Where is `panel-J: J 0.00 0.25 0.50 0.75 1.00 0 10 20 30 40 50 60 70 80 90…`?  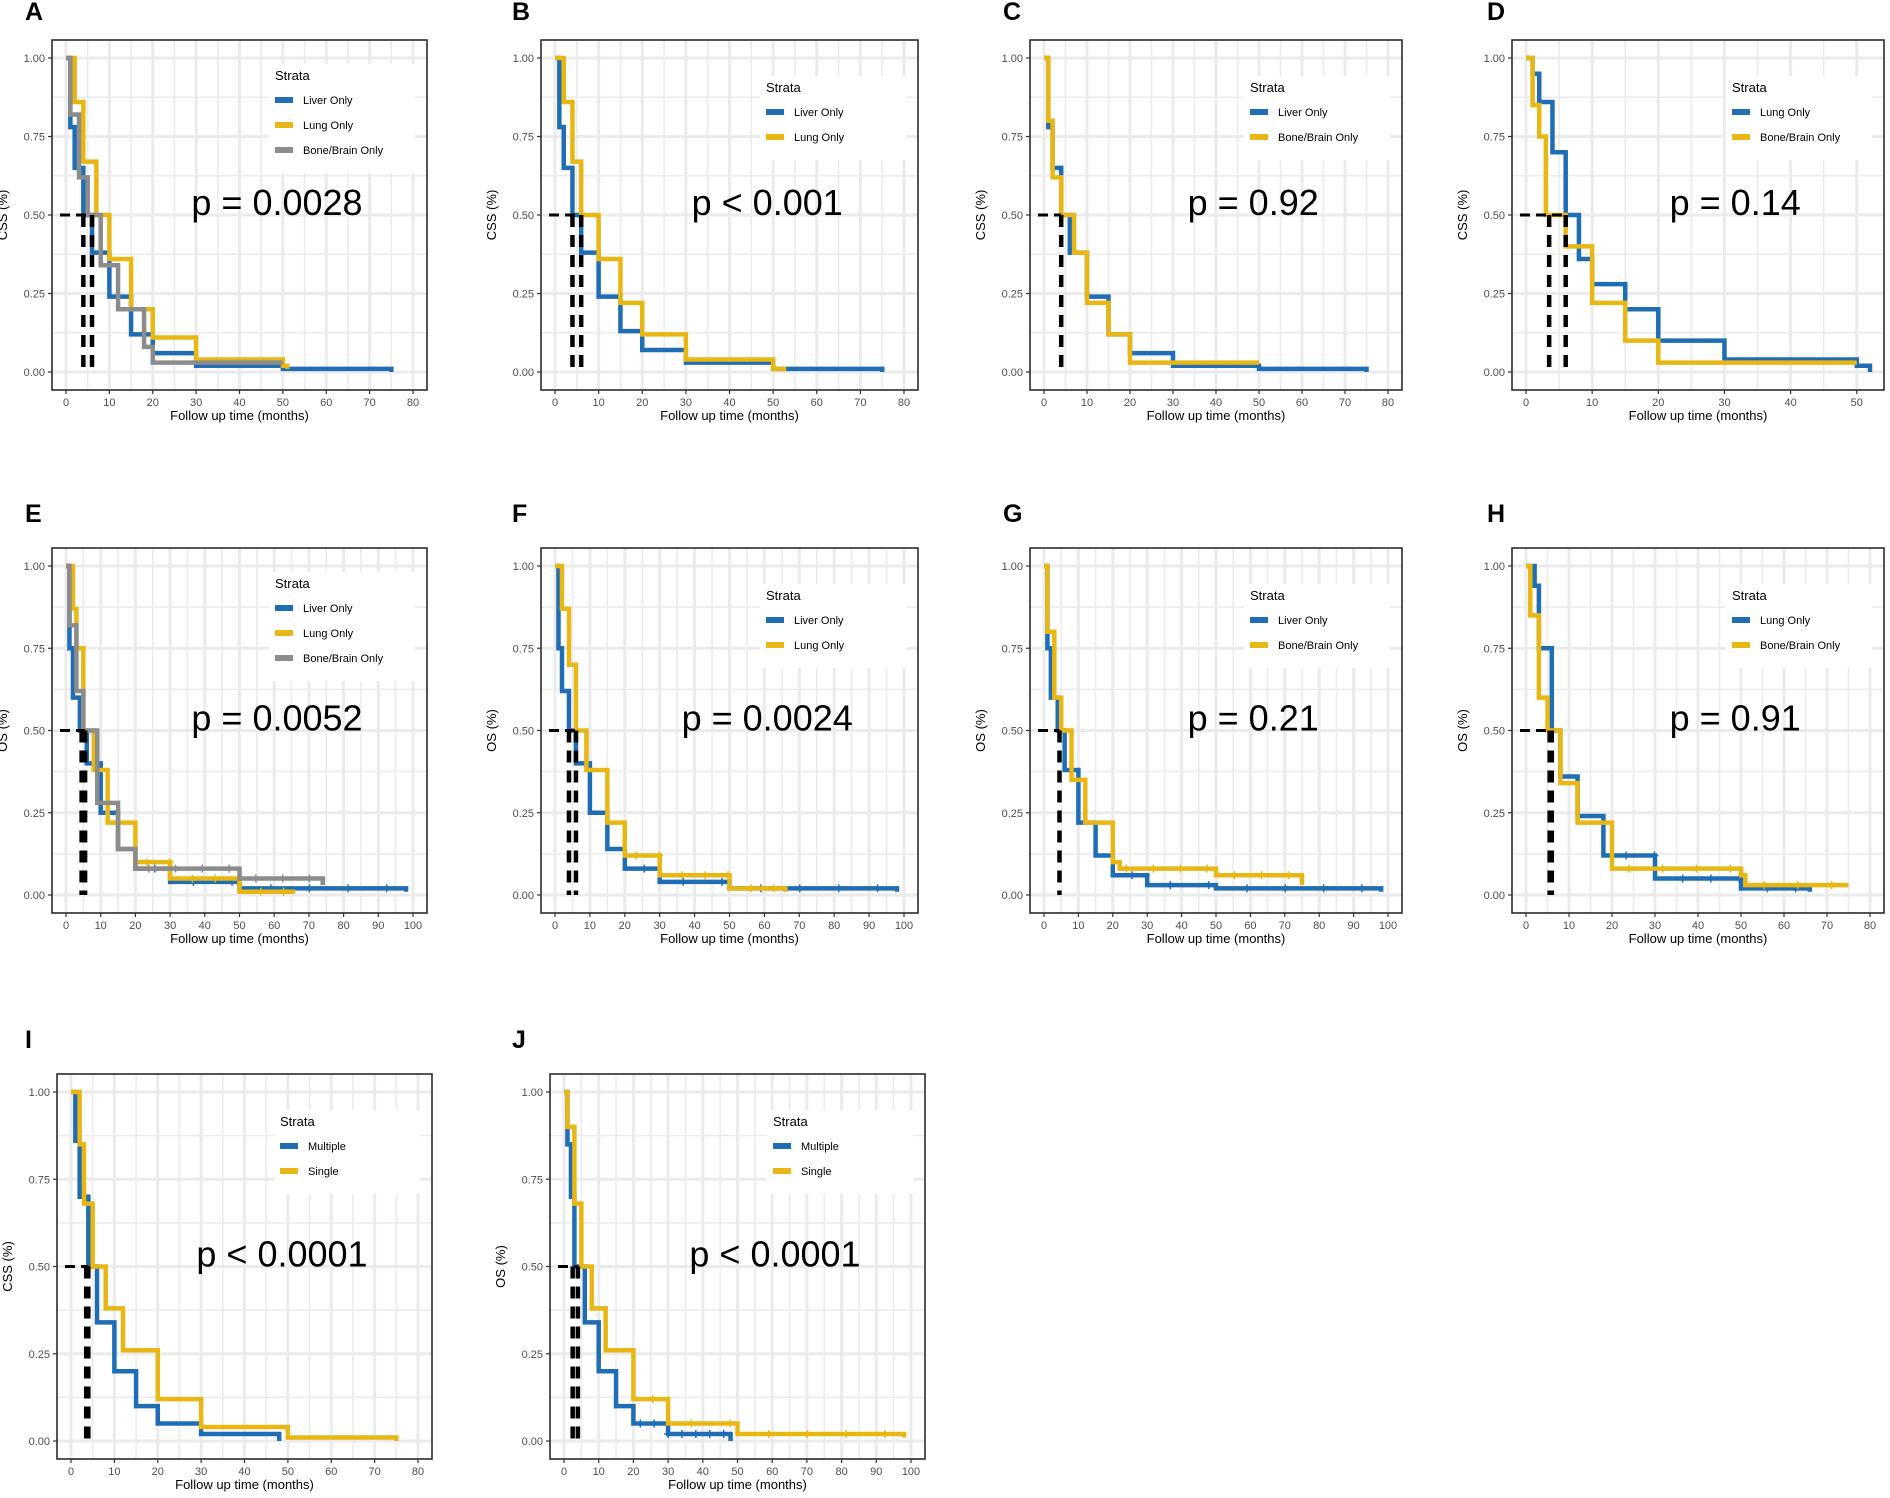
panel-J: J 0.00 0.25 0.50 0.75 1.00 0 10 20 30 40 50 60 70 80 90… is located at coordinates (709, 1259).